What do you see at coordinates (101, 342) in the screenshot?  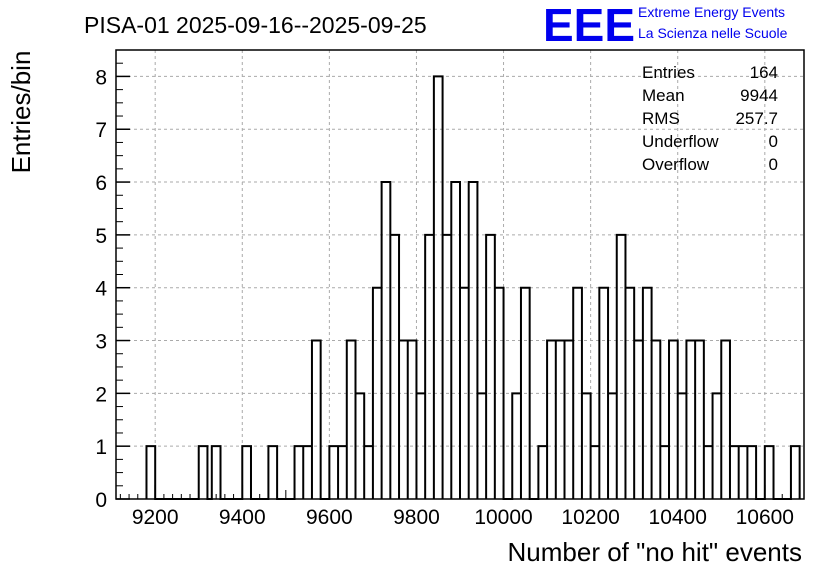 I see `y-tick-label: 3` at bounding box center [101, 342].